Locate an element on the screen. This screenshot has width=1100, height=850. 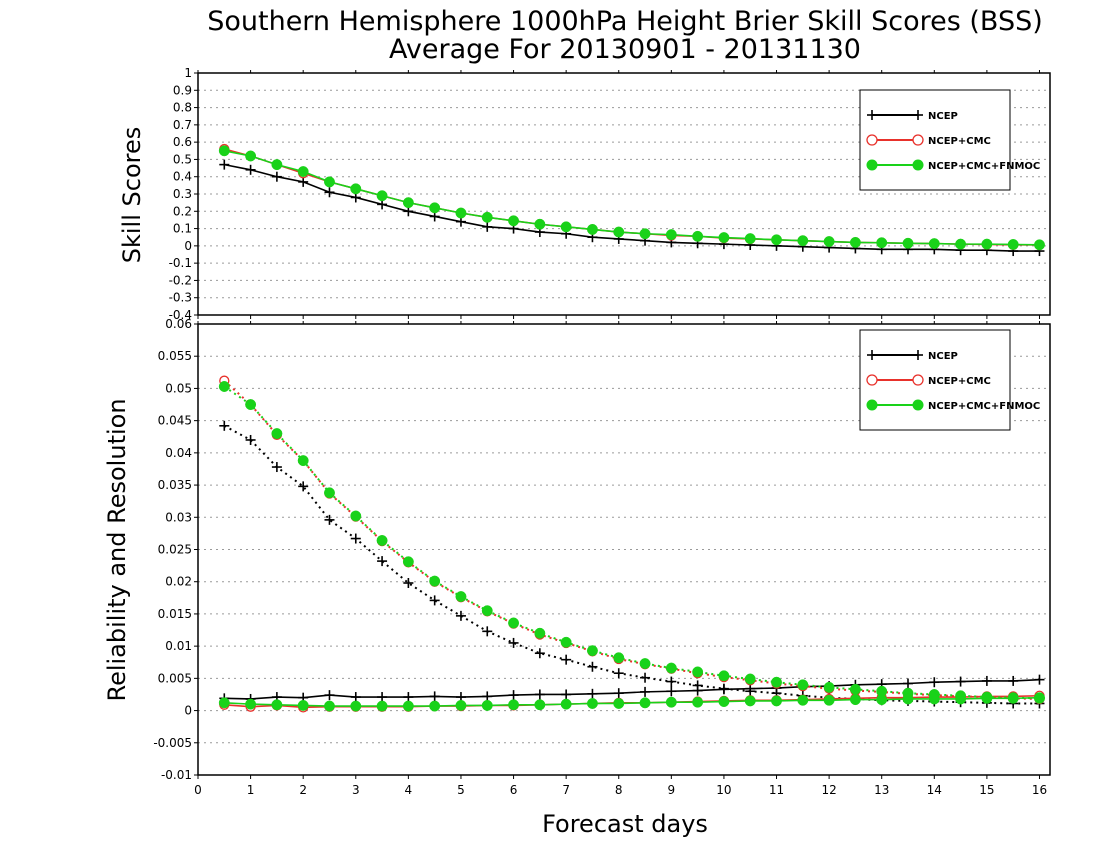
x-tick-label: 2 is located at coordinates (303, 790).